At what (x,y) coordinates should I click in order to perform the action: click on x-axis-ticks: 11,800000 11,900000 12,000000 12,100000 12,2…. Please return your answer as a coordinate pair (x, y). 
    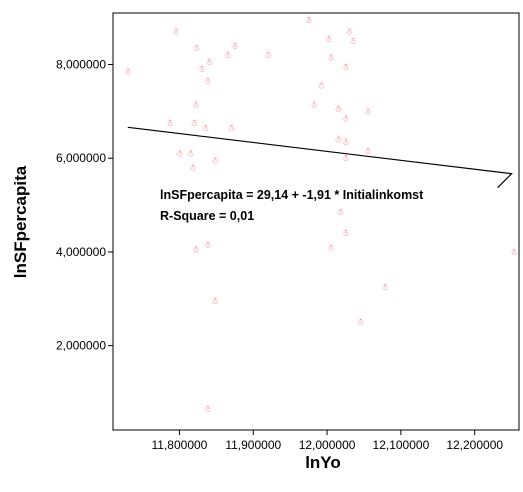
    Looking at the image, I should click on (327, 441).